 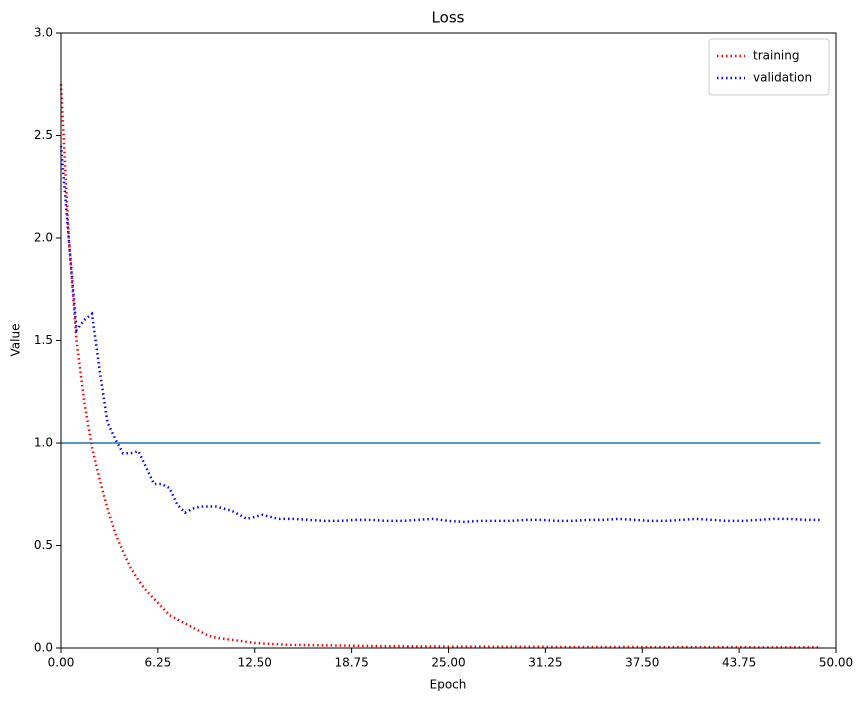 What do you see at coordinates (43, 238) in the screenshot?
I see `y-tick-label: 2.0` at bounding box center [43, 238].